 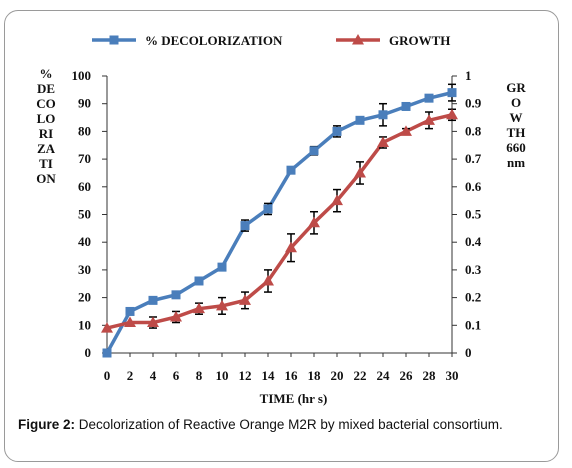 I want to click on x-tick-label: 0, so click(x=107, y=375).